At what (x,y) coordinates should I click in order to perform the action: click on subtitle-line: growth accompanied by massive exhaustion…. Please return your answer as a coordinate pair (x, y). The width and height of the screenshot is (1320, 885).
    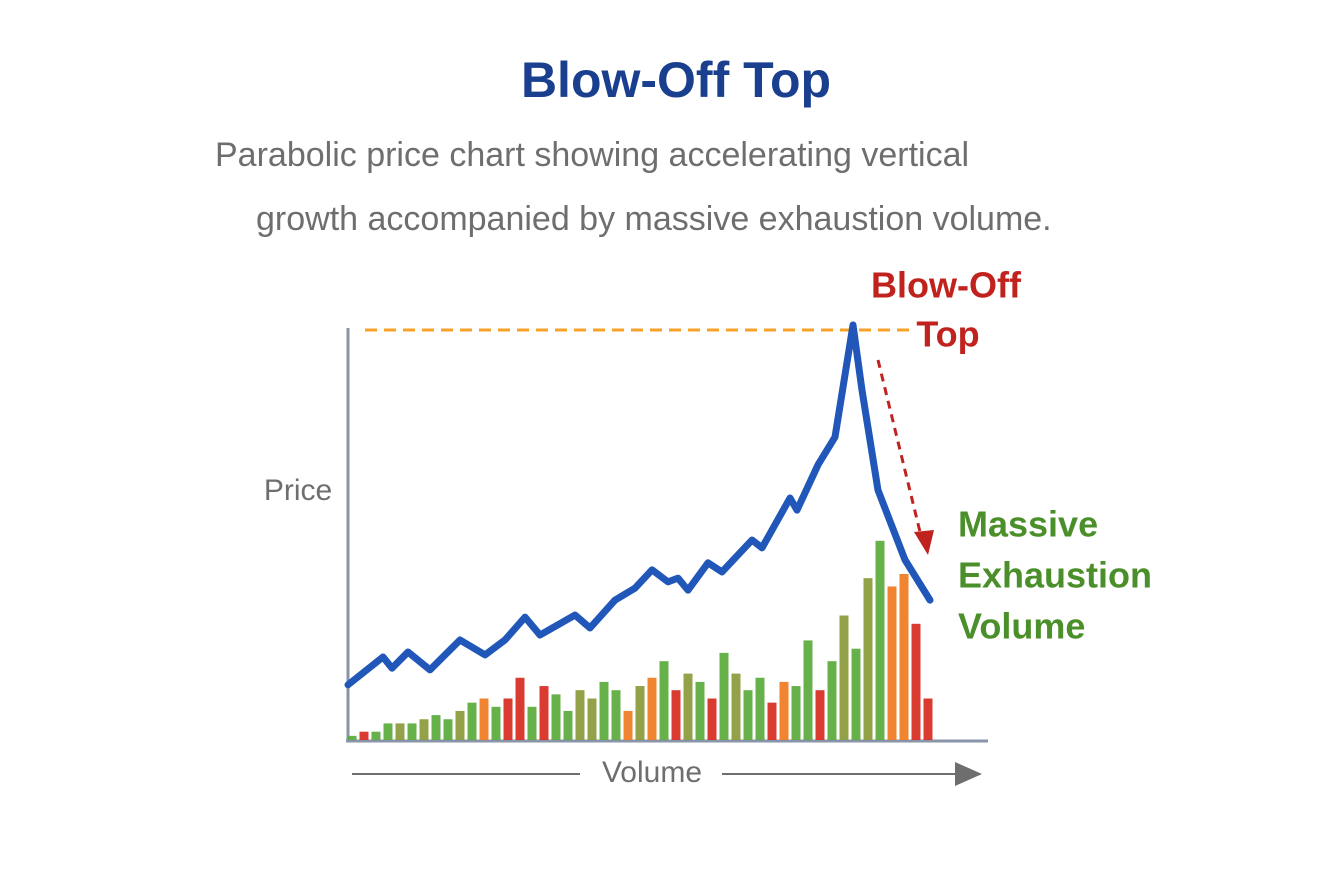
    Looking at the image, I should click on (654, 219).